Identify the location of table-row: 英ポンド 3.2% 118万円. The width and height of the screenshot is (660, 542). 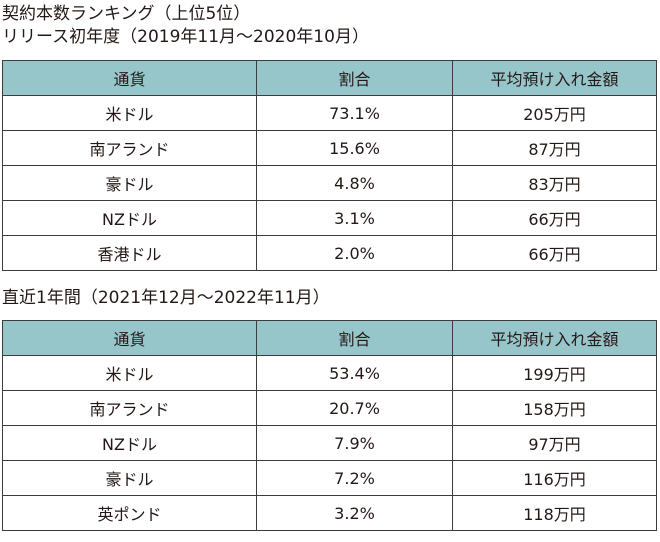
(329, 513).